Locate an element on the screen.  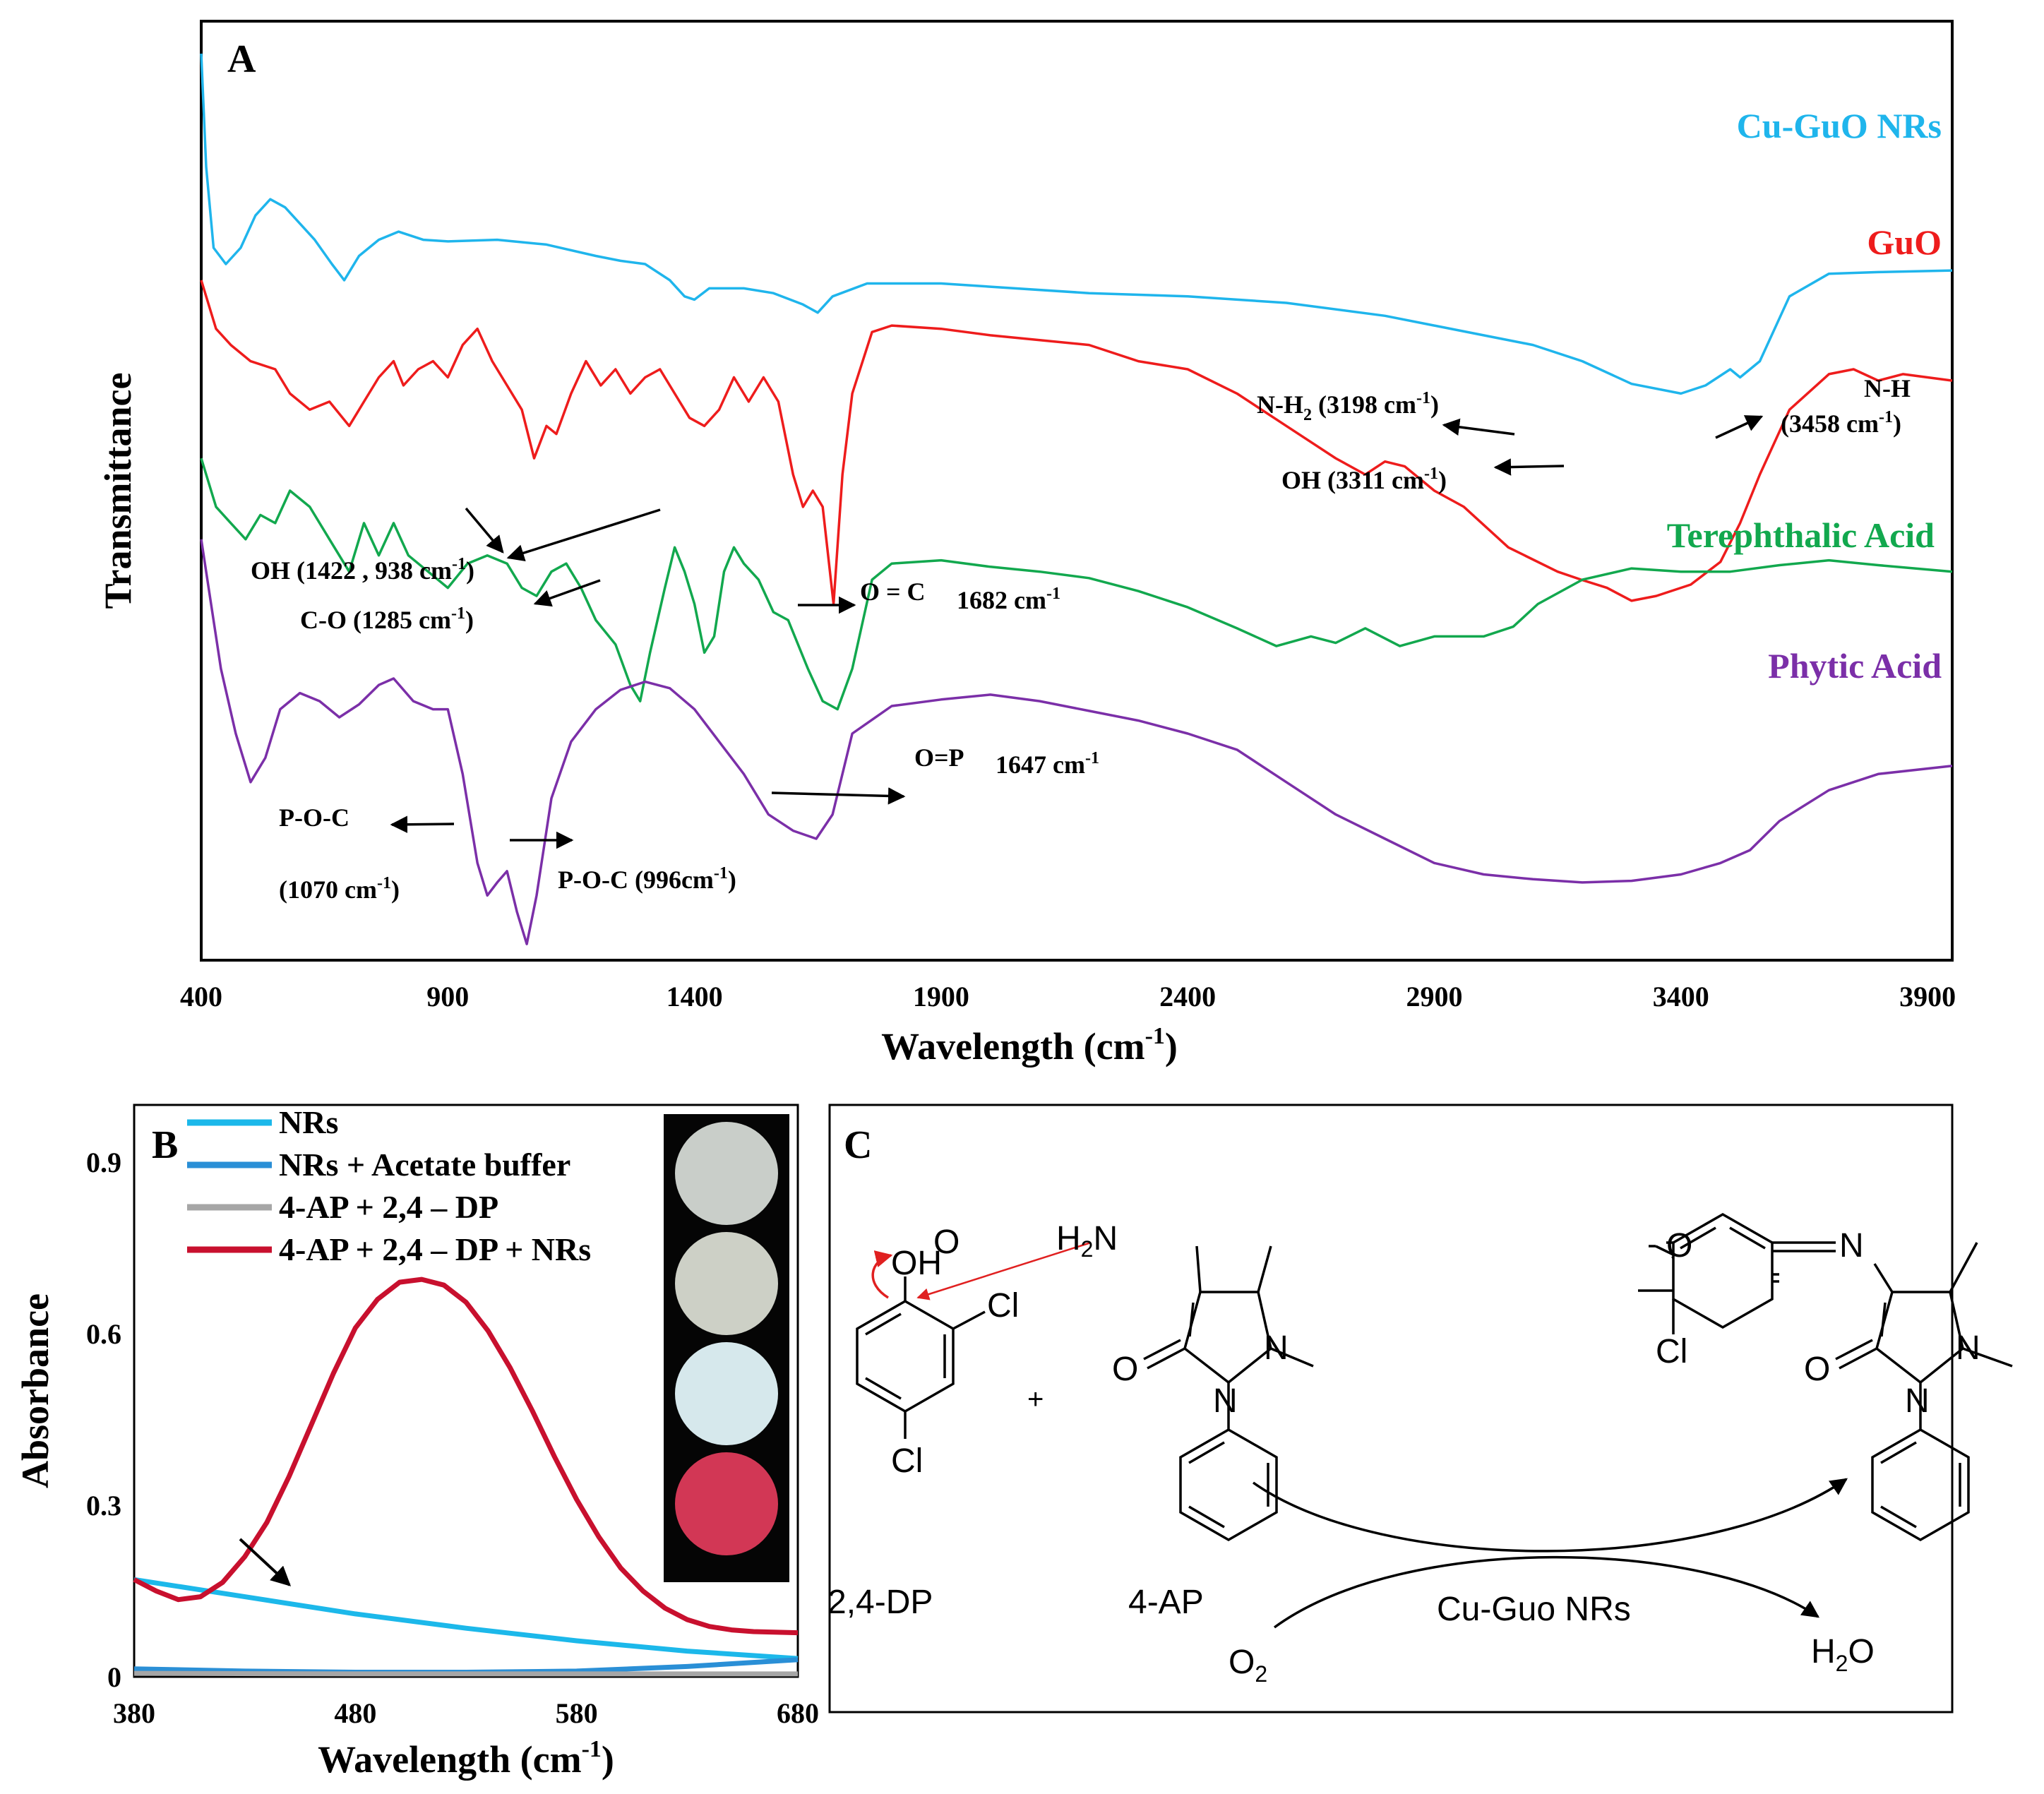
ap-nh2-bond is located at coordinates (1198, 1269).